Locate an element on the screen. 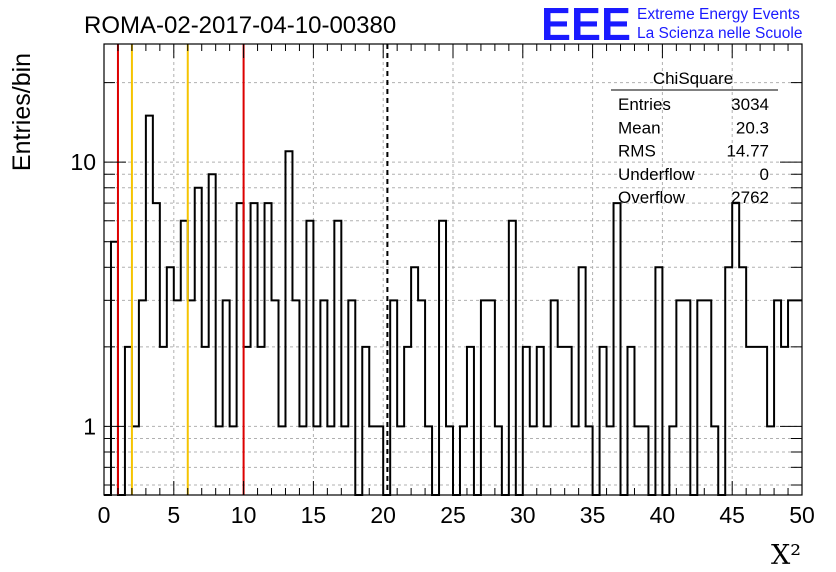  x-tick-label: 30 is located at coordinates (523, 515).